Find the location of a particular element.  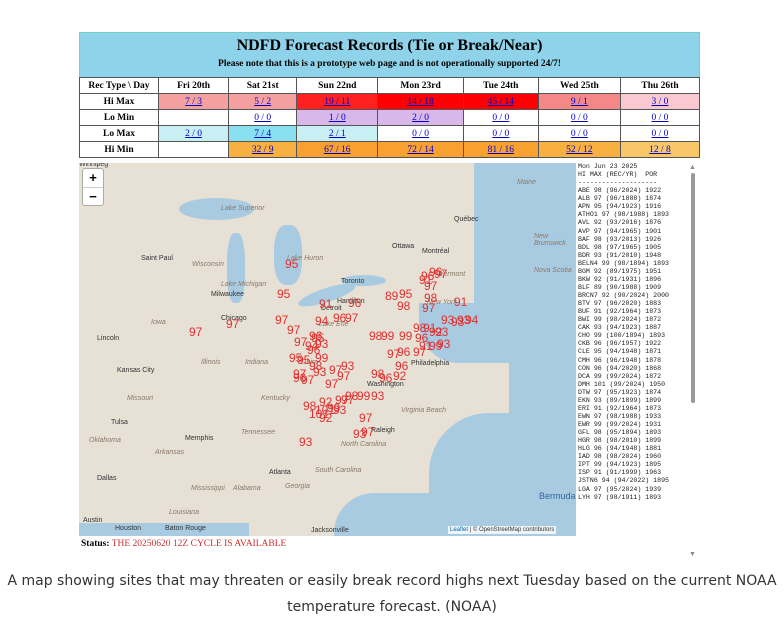

record-count-link: 67 / 16 is located at coordinates (337, 149).